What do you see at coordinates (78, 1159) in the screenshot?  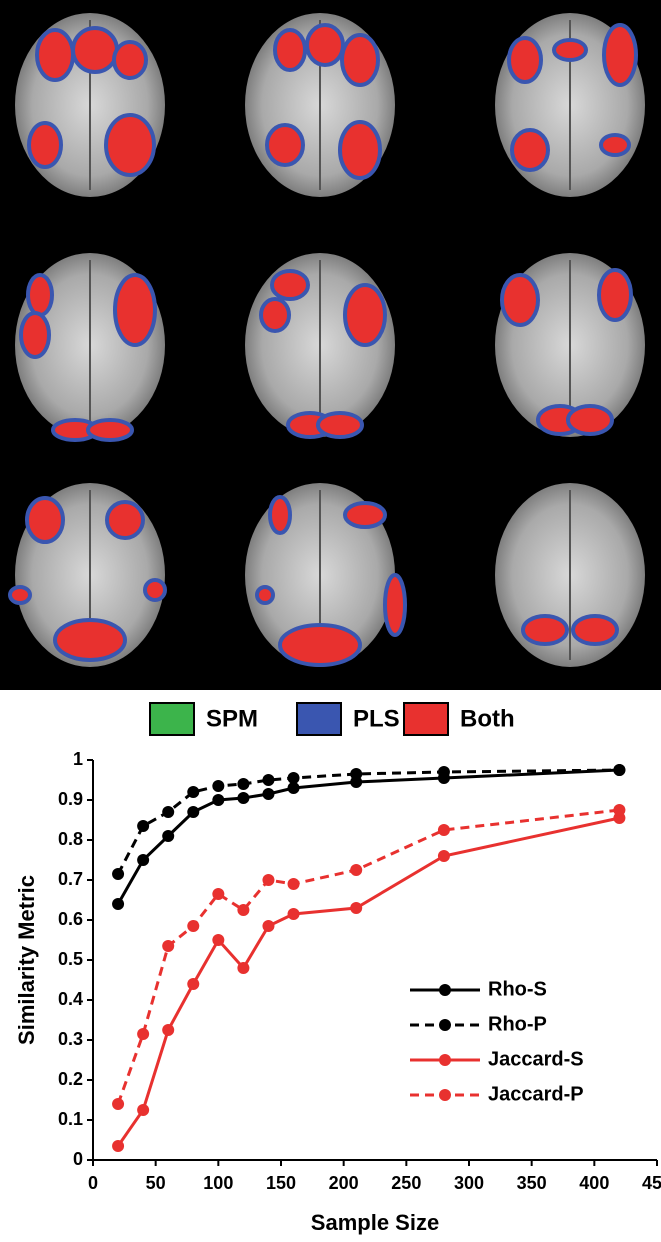 I see `y-tick-label: 0` at bounding box center [78, 1159].